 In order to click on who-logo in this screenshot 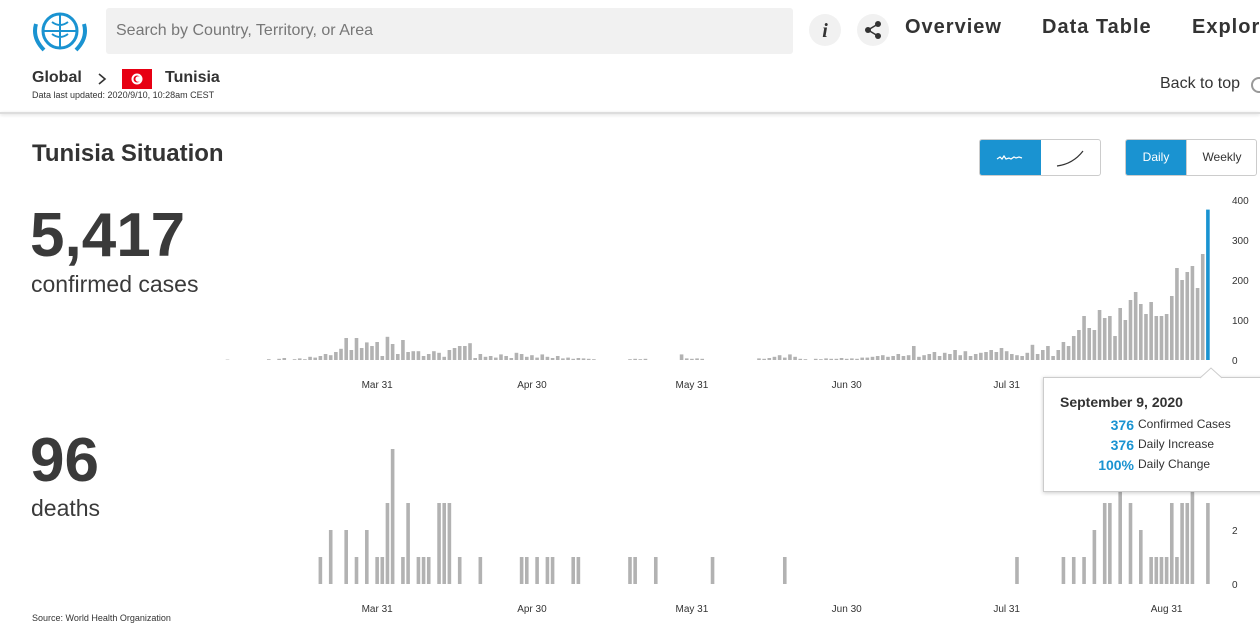, I will do `click(60, 30)`.